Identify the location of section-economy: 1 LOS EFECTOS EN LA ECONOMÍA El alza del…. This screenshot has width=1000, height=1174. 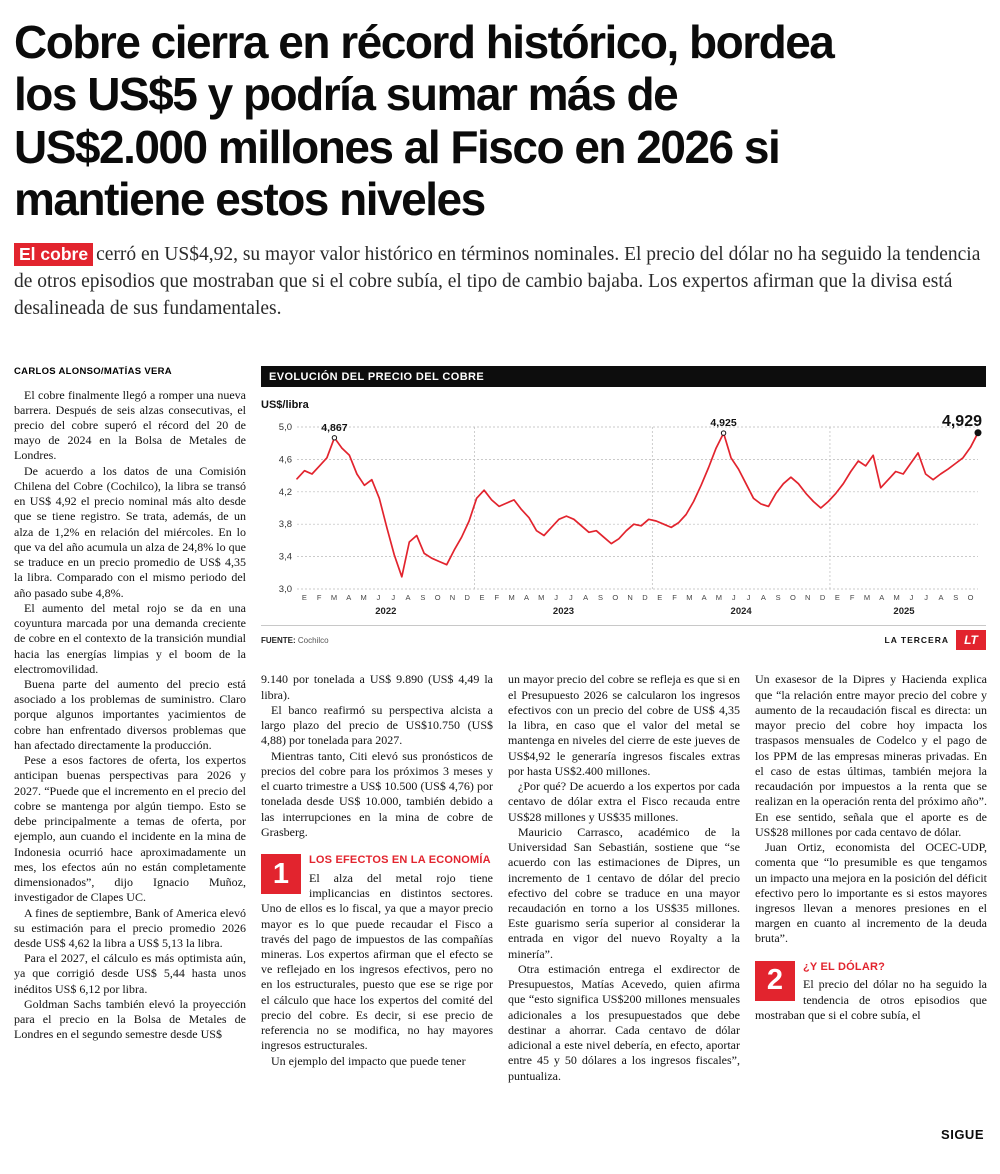
(377, 960).